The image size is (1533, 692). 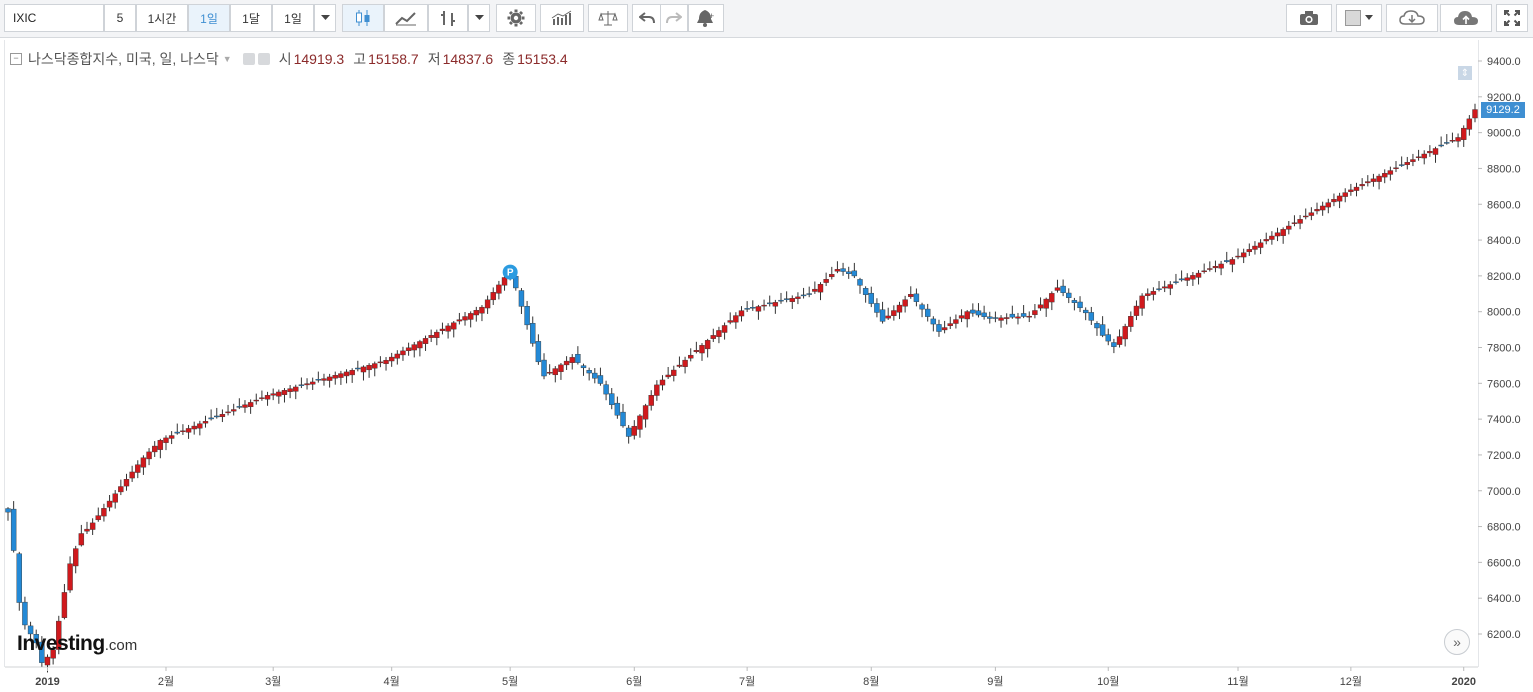 What do you see at coordinates (562, 18) in the screenshot?
I see `indicators-button` at bounding box center [562, 18].